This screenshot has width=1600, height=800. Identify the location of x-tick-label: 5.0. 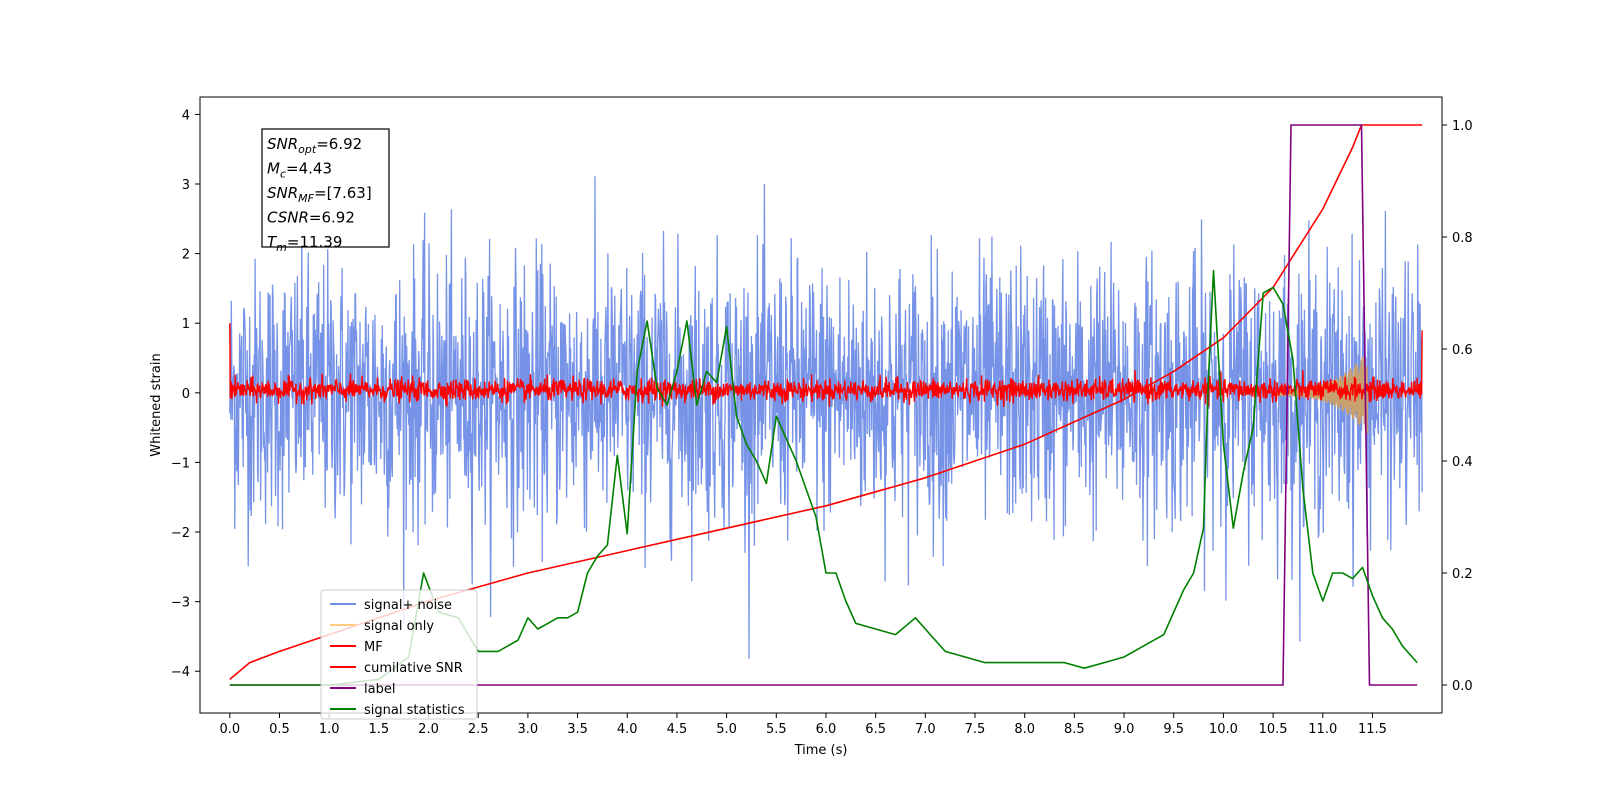
(726, 729).